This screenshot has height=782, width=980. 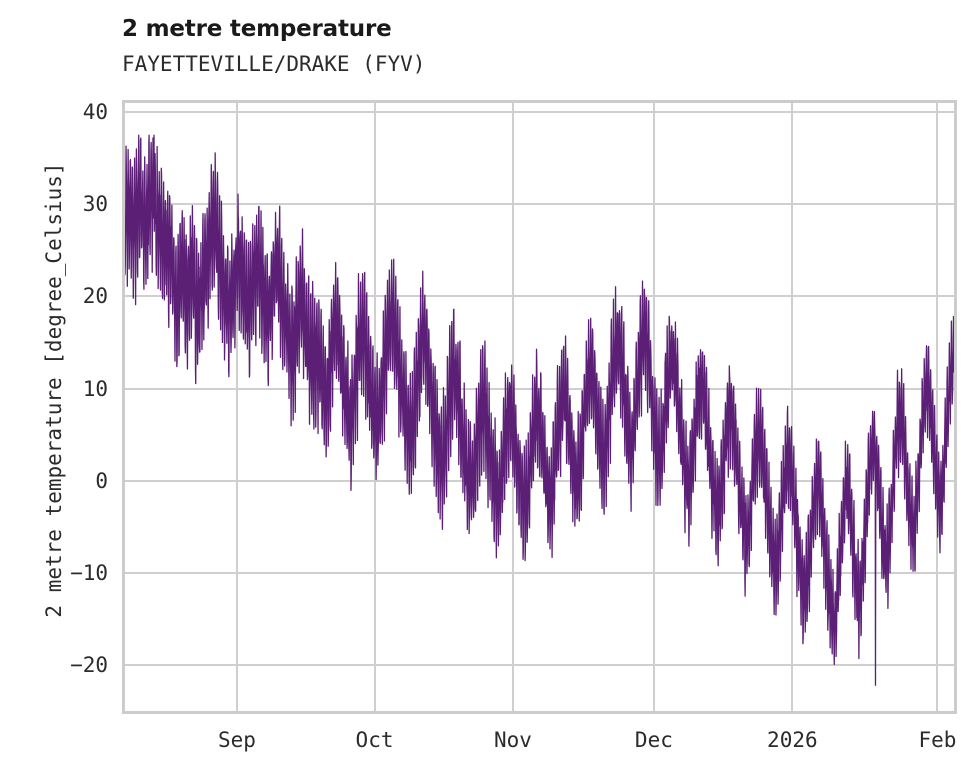 What do you see at coordinates (792, 740) in the screenshot?
I see `x-tick-label: 2026` at bounding box center [792, 740].